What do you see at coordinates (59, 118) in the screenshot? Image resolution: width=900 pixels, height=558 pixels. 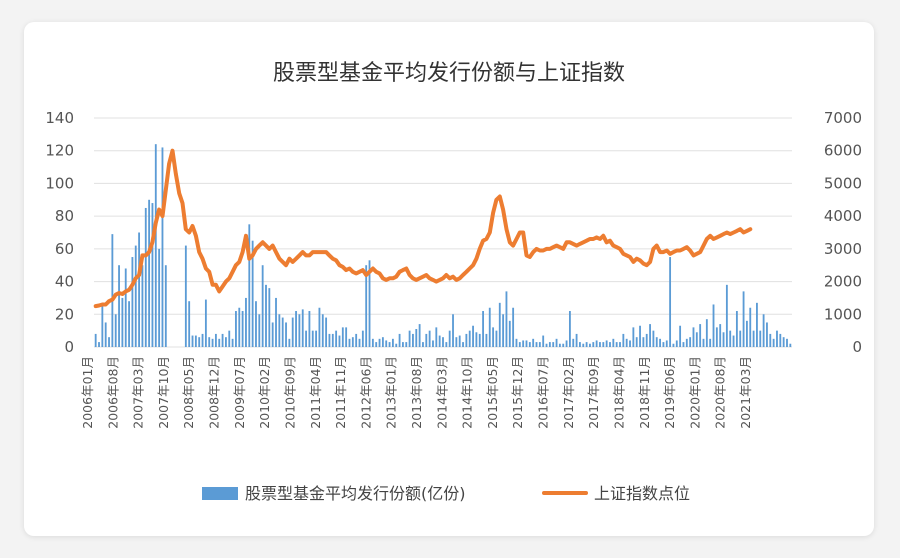 I see `y-left-tick-label: 140` at bounding box center [59, 118].